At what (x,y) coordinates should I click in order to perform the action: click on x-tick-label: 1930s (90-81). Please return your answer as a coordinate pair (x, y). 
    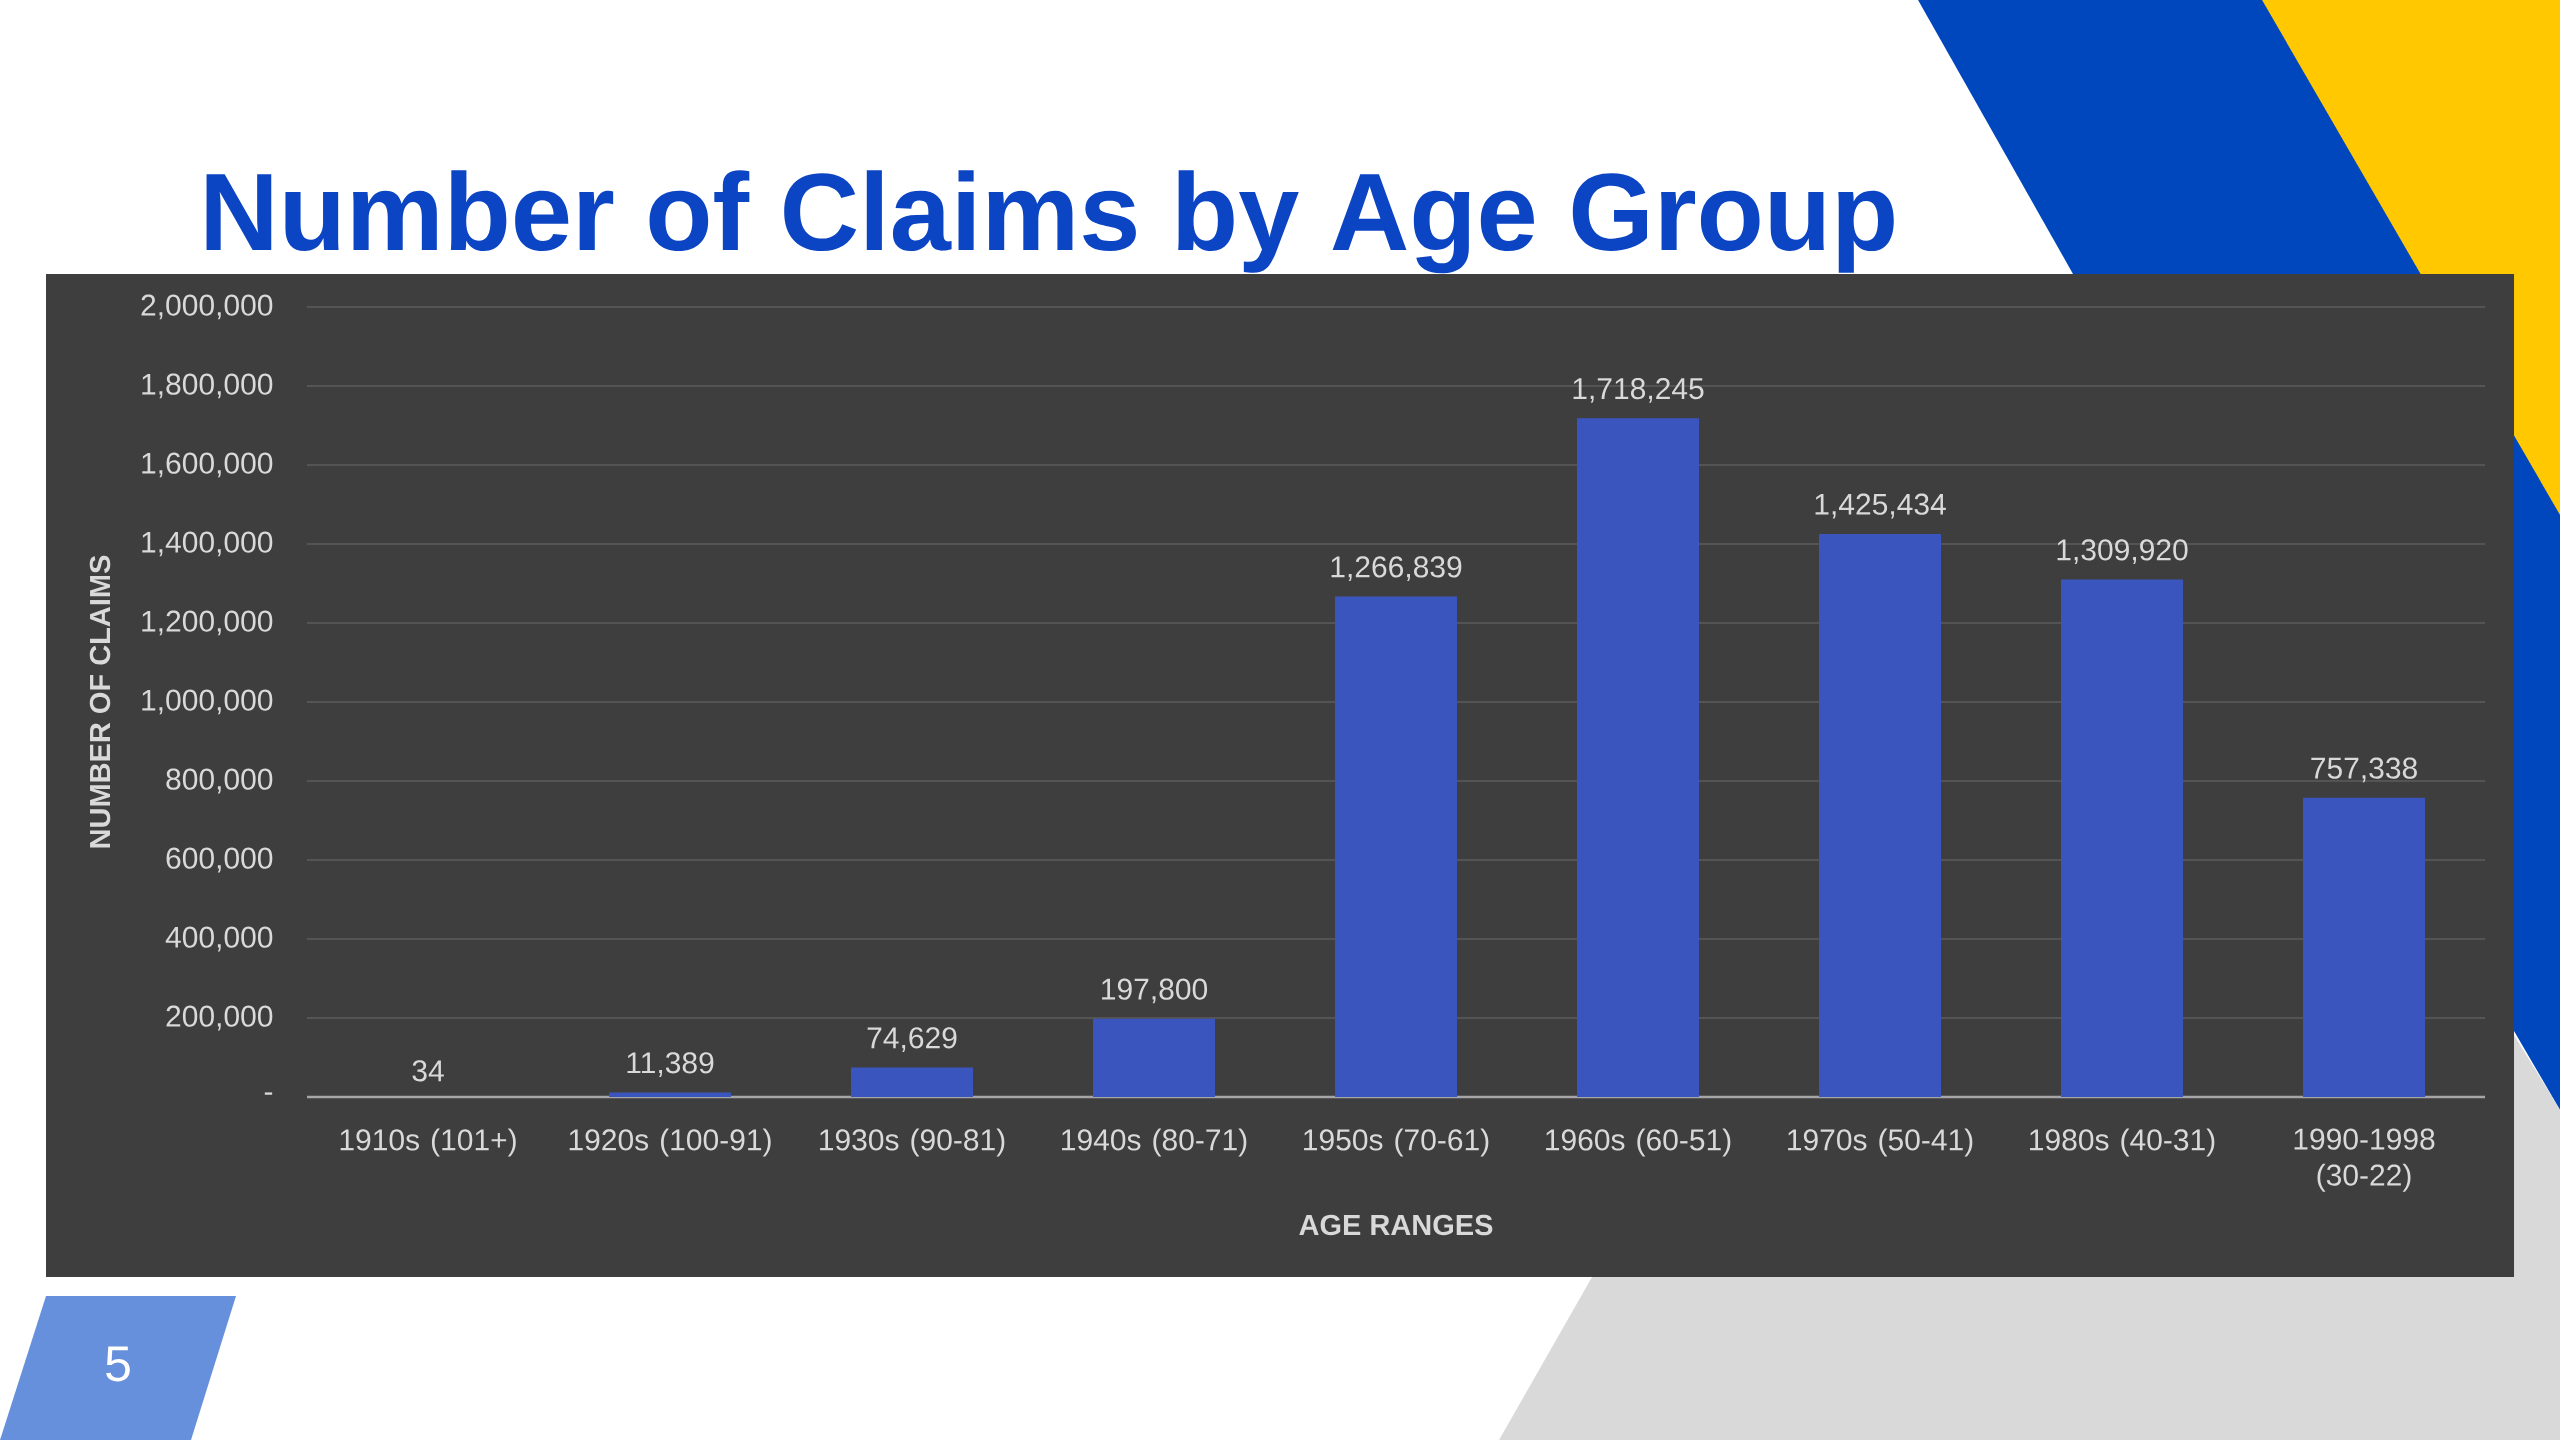
    Looking at the image, I should click on (912, 1142).